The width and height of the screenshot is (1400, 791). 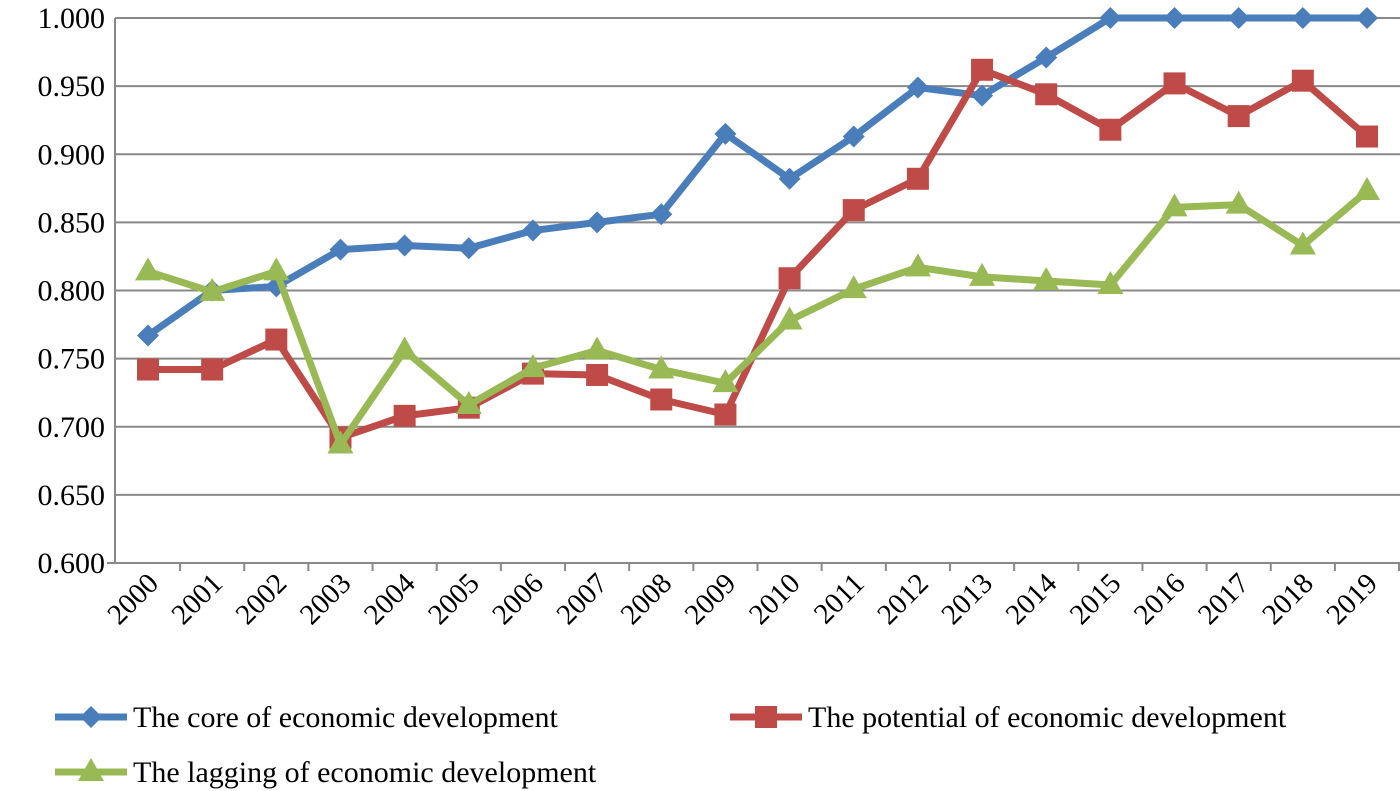 I want to click on x-tick-label: 2002, so click(x=262, y=599).